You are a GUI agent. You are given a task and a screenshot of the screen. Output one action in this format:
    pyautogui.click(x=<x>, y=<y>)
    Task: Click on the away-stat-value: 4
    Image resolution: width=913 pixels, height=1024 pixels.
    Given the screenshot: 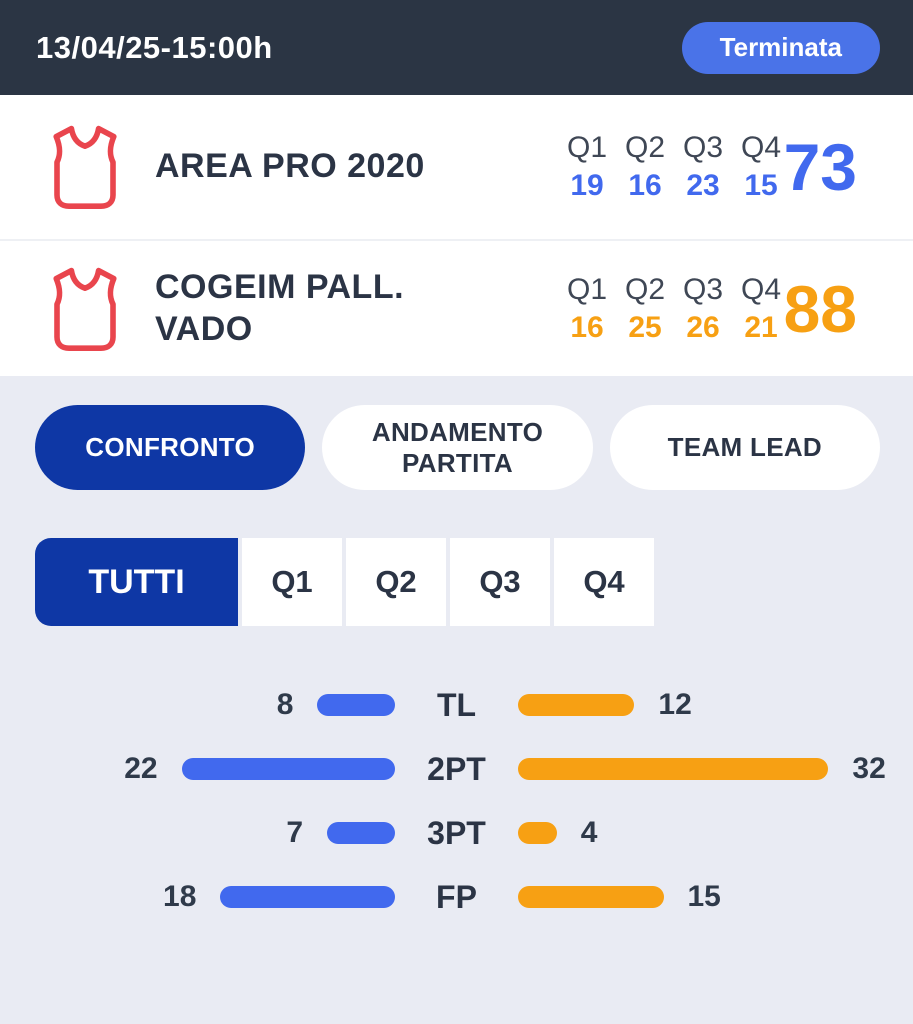 What is the action you would take?
    pyautogui.click(x=589, y=832)
    